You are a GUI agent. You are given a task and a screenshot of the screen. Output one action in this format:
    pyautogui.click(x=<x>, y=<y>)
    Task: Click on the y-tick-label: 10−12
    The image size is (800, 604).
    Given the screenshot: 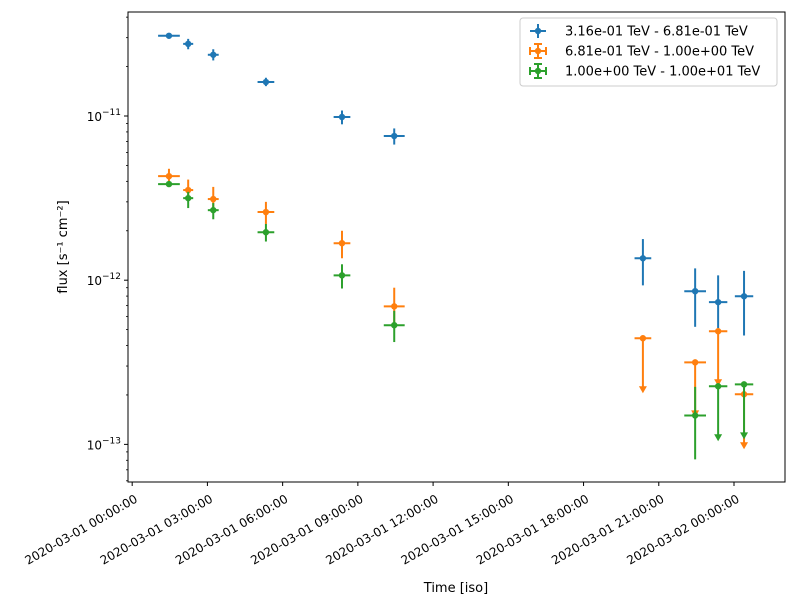 What is the action you would take?
    pyautogui.click(x=104, y=280)
    